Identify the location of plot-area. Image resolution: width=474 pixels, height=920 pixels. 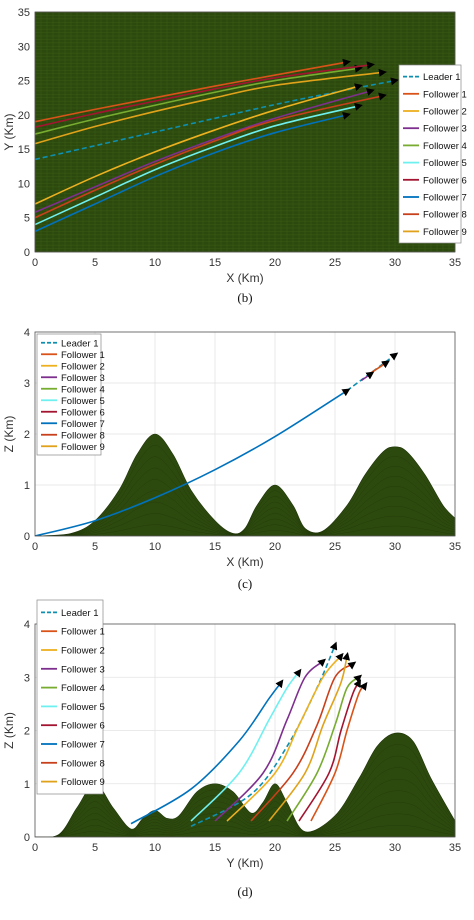
(217, 145).